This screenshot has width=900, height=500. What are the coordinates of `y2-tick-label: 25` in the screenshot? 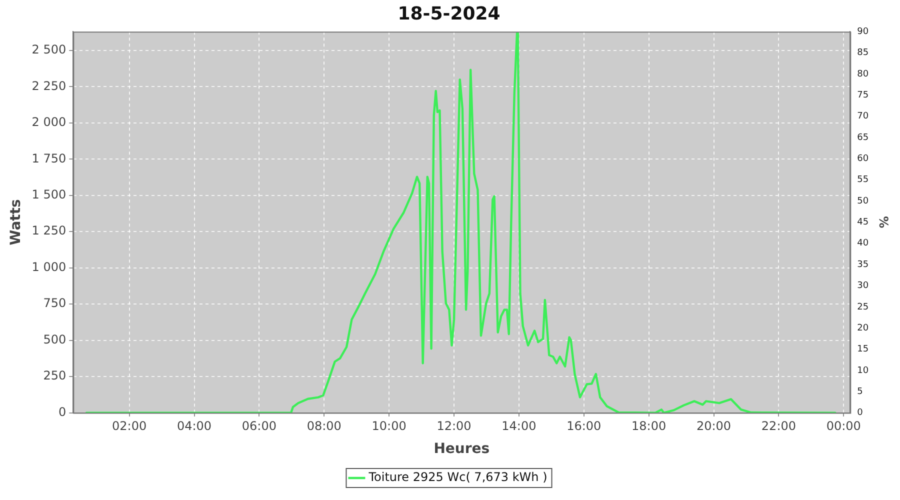 It's located at (863, 307).